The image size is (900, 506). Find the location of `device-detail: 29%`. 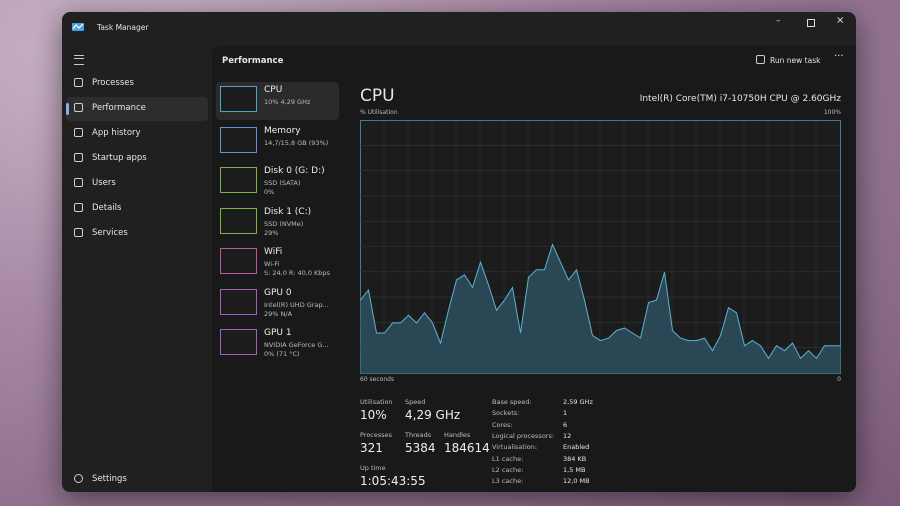

device-detail: 29% is located at coordinates (271, 232).